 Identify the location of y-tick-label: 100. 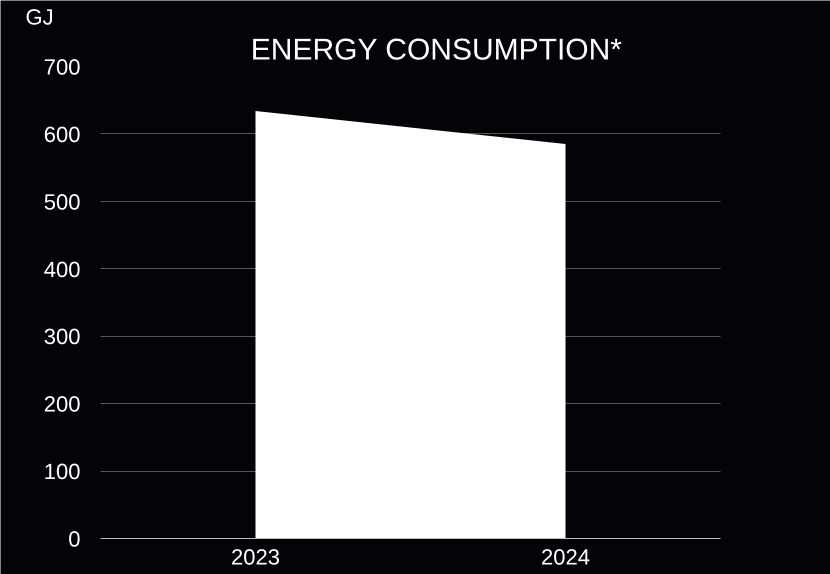
(62, 471).